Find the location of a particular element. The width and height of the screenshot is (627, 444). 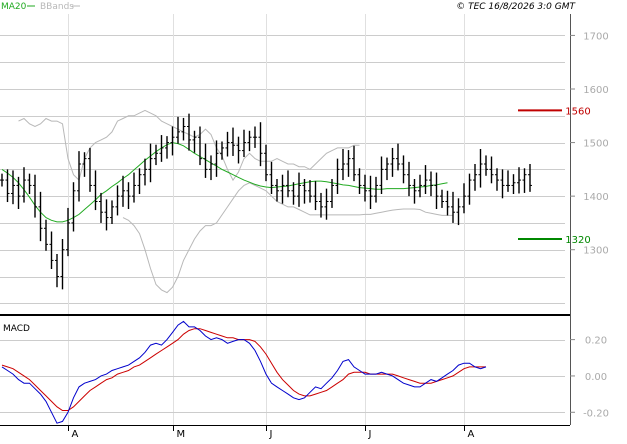

bb-lower-line is located at coordinates (287, 238).